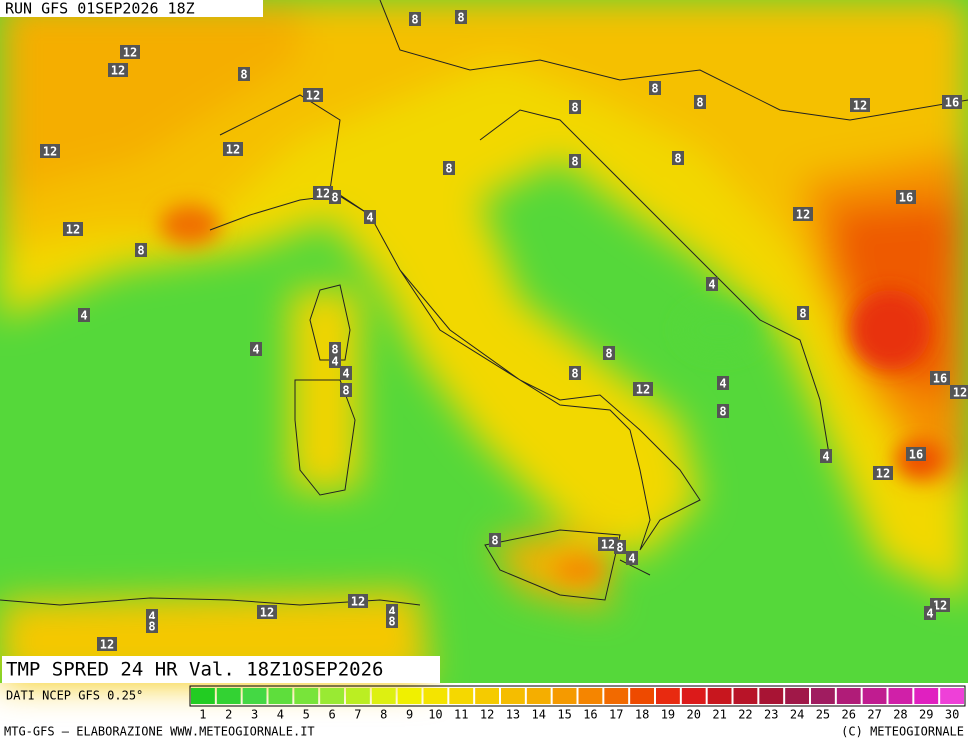 This screenshot has height=749, width=968. Describe the element at coordinates (409, 715) in the screenshot. I see `colorbar-tick-label: 9` at that location.